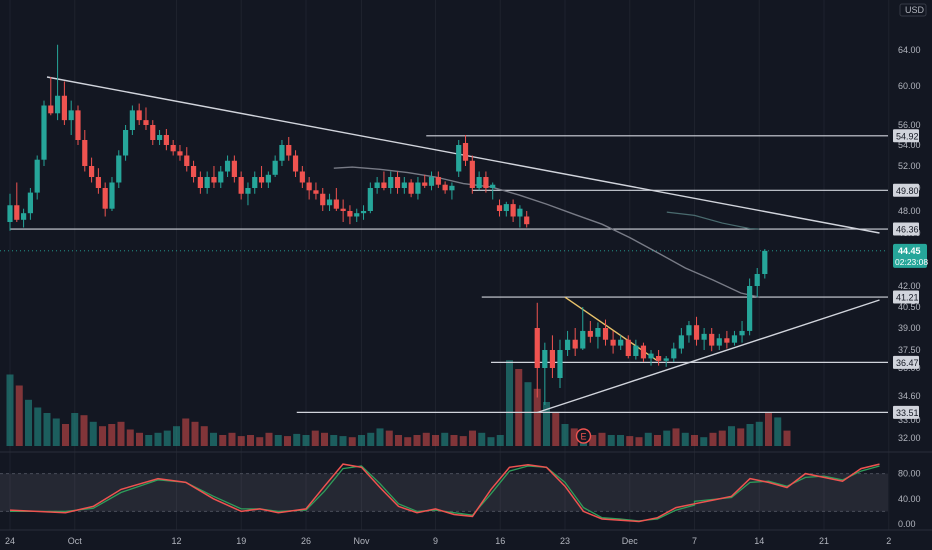 The image size is (932, 550). What do you see at coordinates (759, 541) in the screenshot?
I see `time-tick: 14` at bounding box center [759, 541].